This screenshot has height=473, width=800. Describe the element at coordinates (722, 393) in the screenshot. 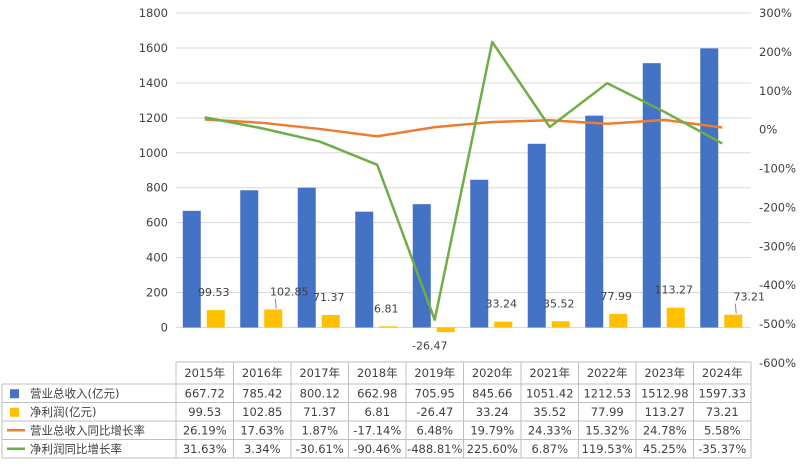

I see `table-cell: 1597.33` at that location.